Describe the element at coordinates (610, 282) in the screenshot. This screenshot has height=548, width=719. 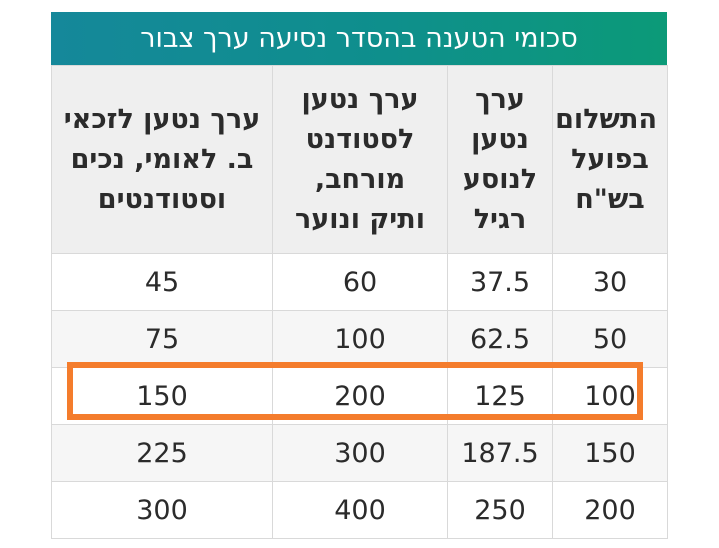
I see `table-cell: 30` at that location.